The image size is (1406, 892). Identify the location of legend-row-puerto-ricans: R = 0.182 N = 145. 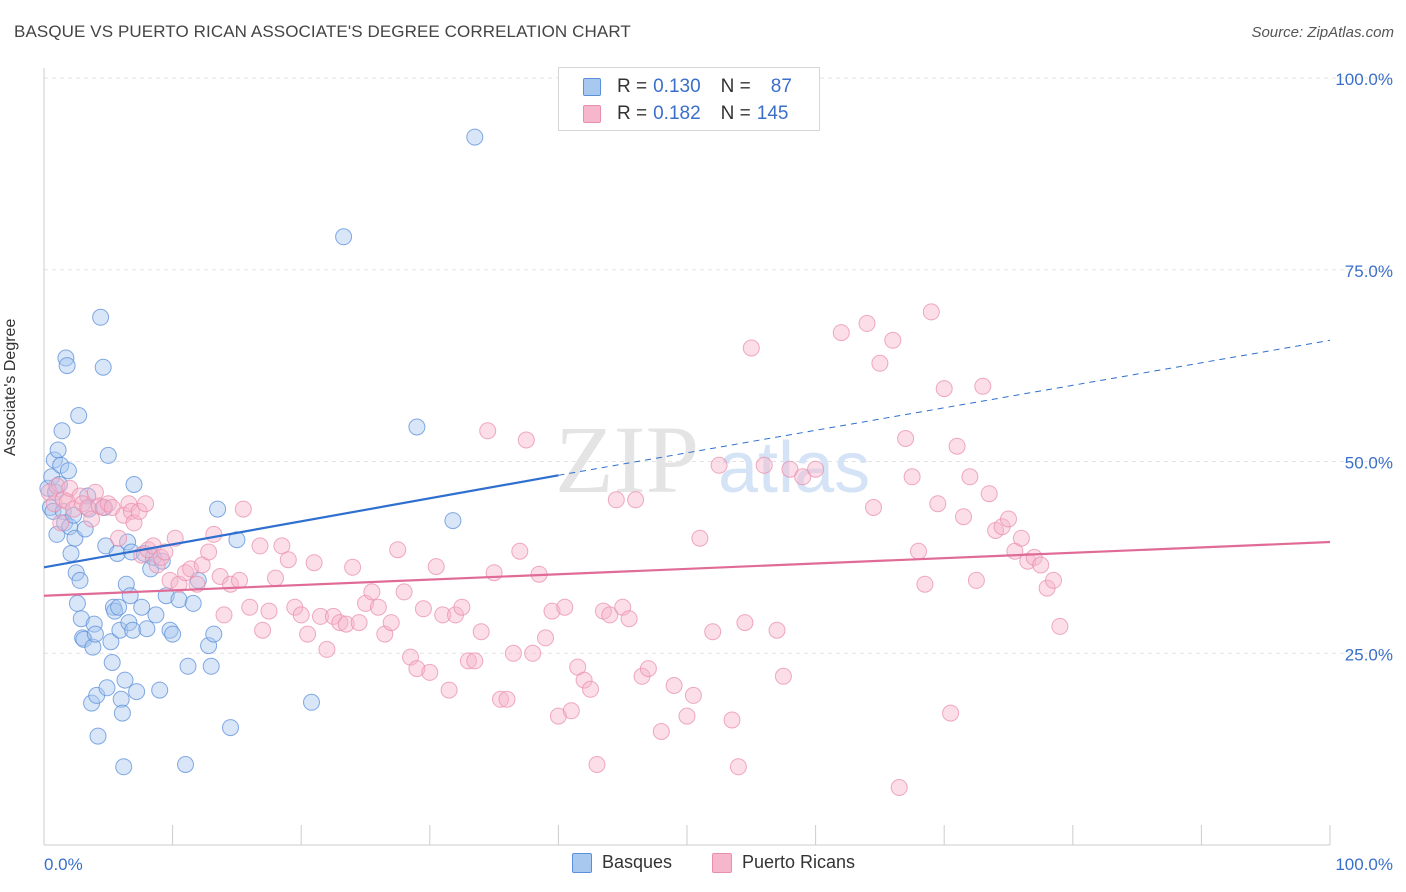
(685, 114).